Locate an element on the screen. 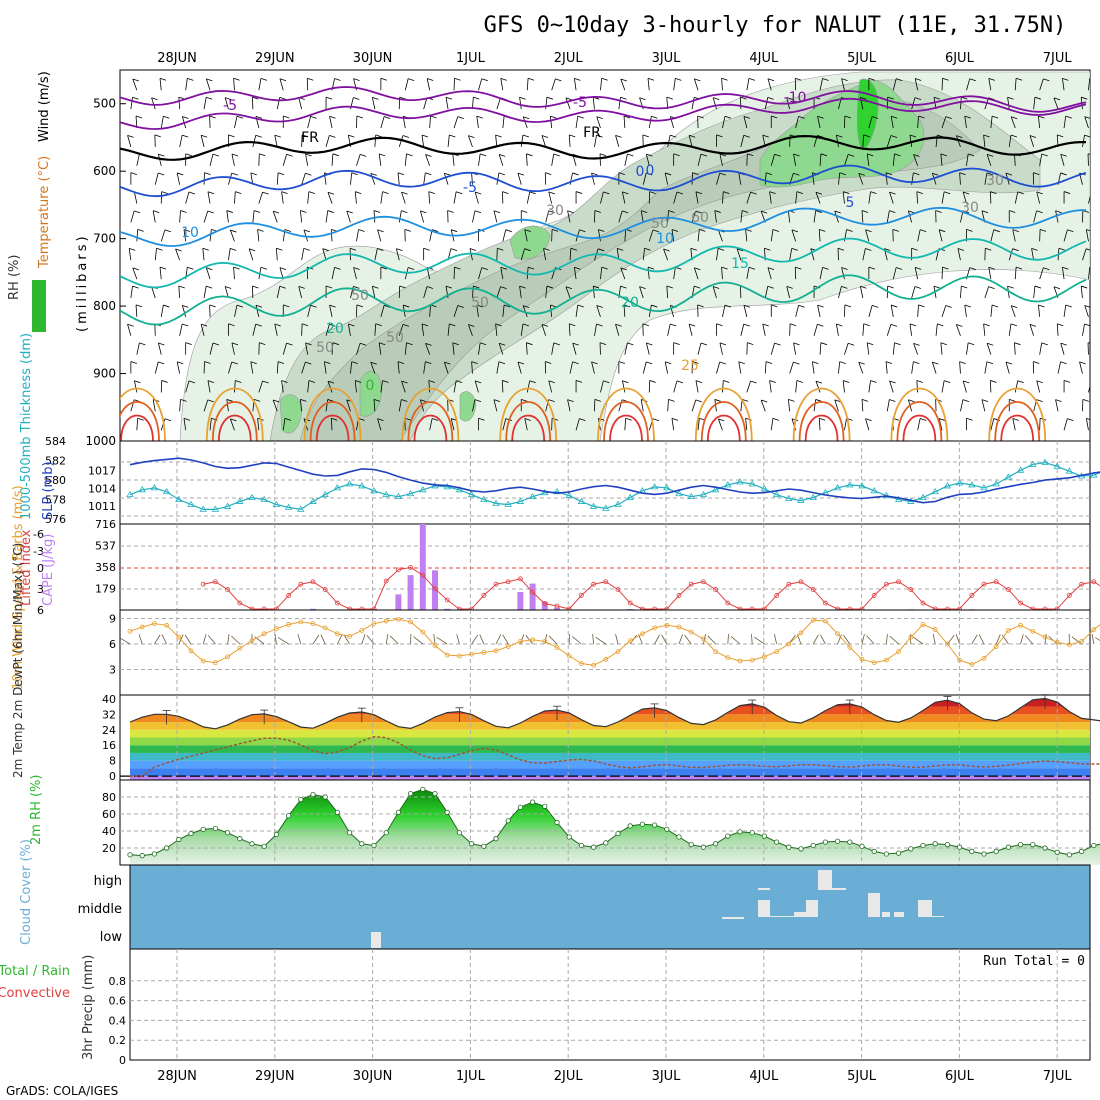 Image resolution: width=1100 pixels, height=1100 pixels. cape-bar is located at coordinates (557, 608).